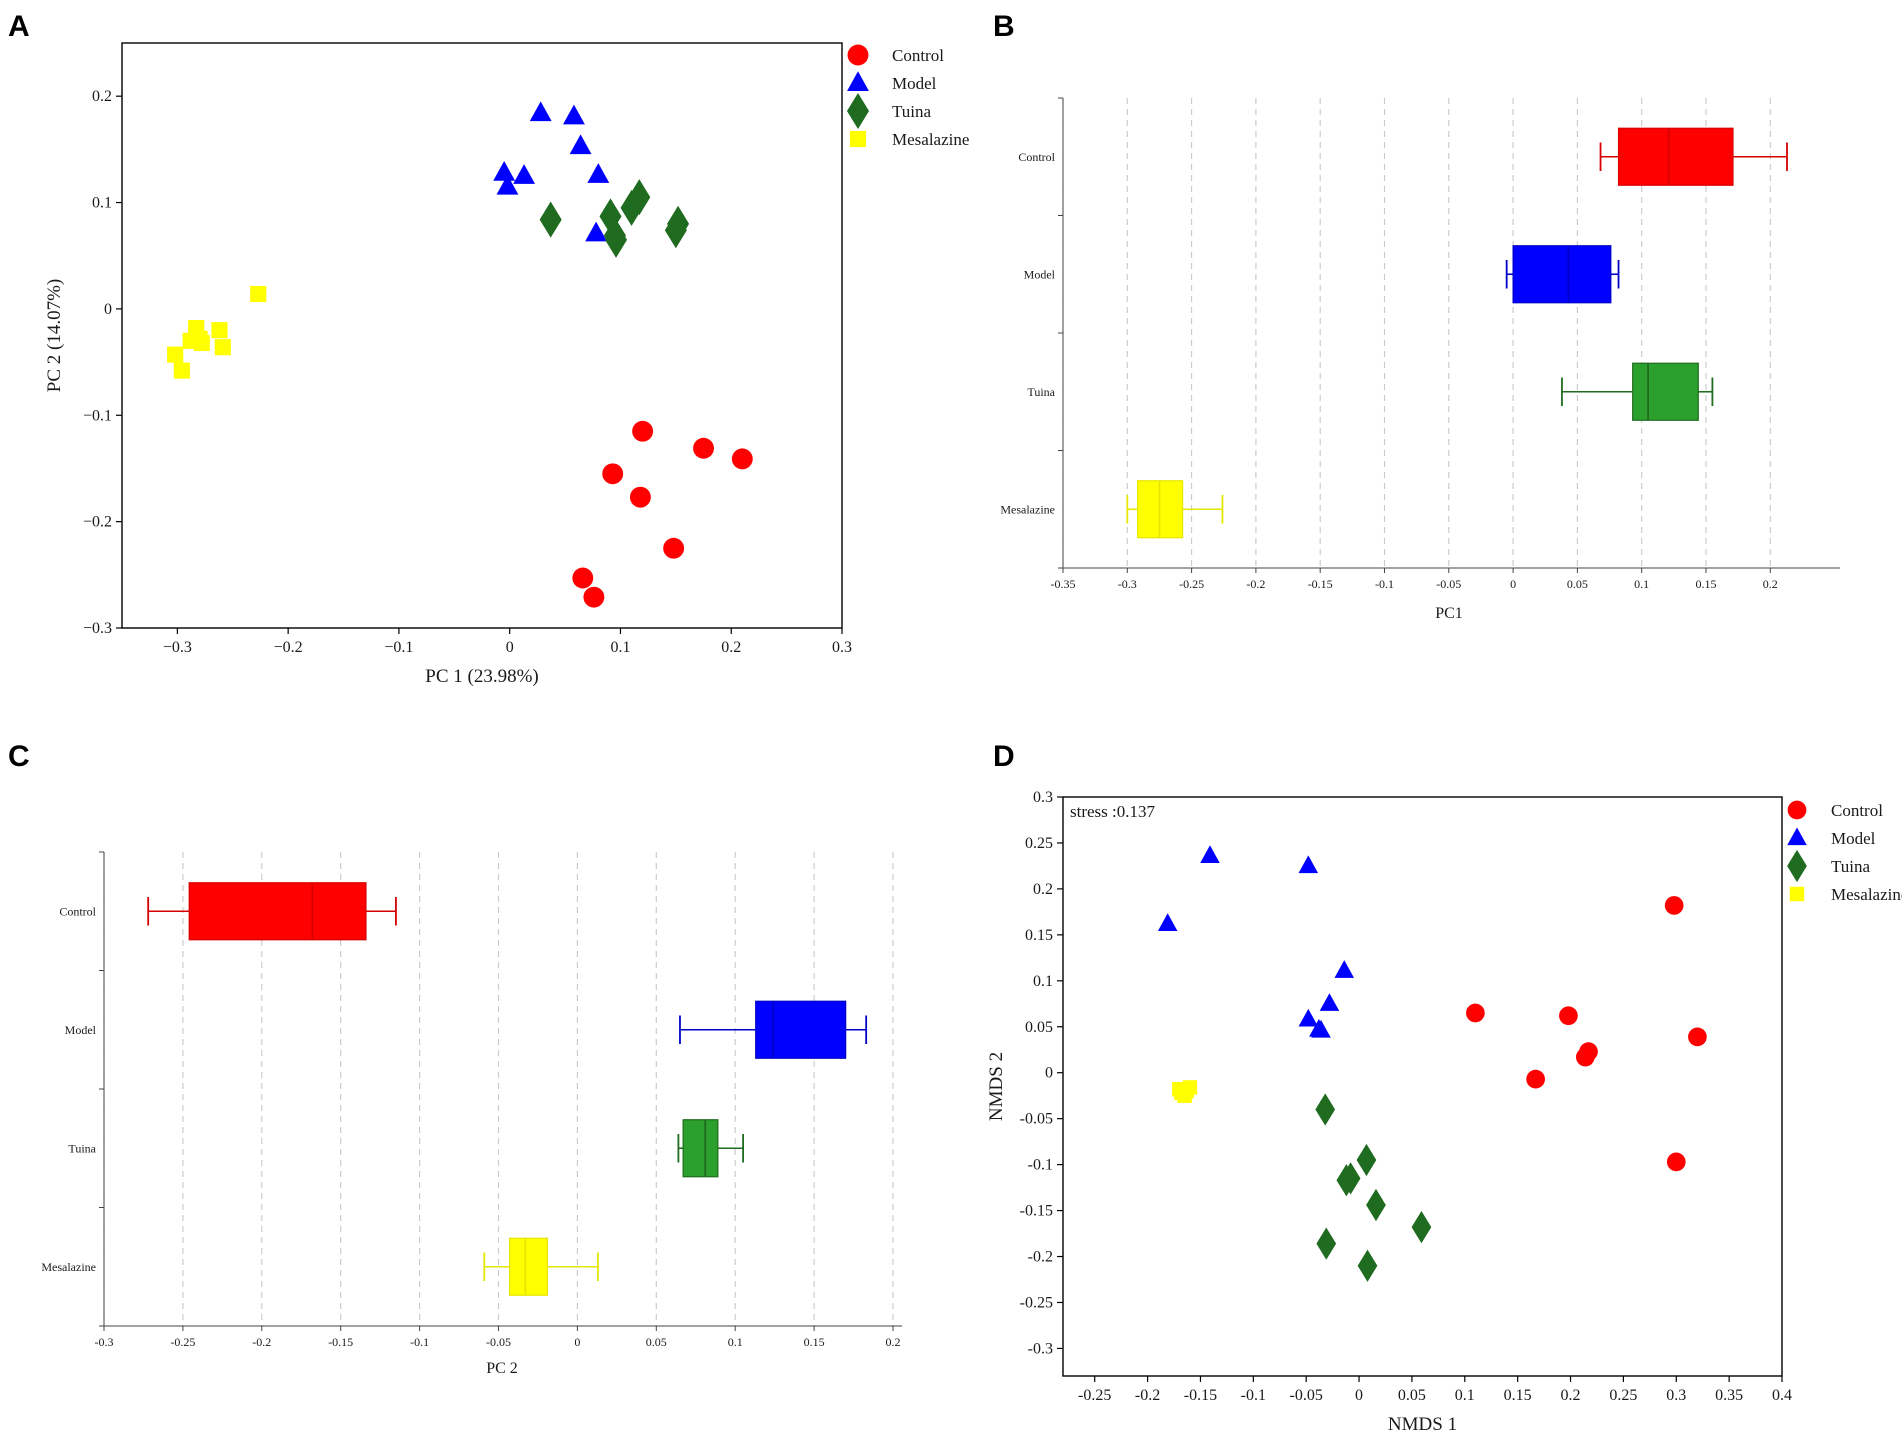 The height and width of the screenshot is (1435, 1902). Describe the element at coordinates (912, 111) in the screenshot. I see `panel-a-legend-label-tuina: Tuina` at that location.